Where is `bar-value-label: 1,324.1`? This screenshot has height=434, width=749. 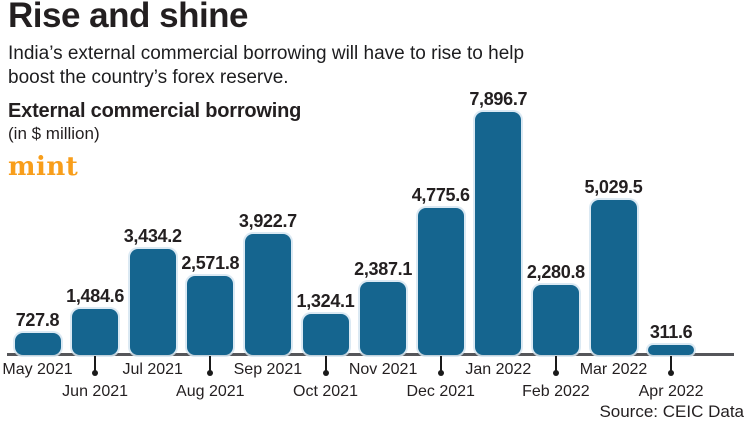 bar-value-label: 1,324.1 is located at coordinates (325, 301).